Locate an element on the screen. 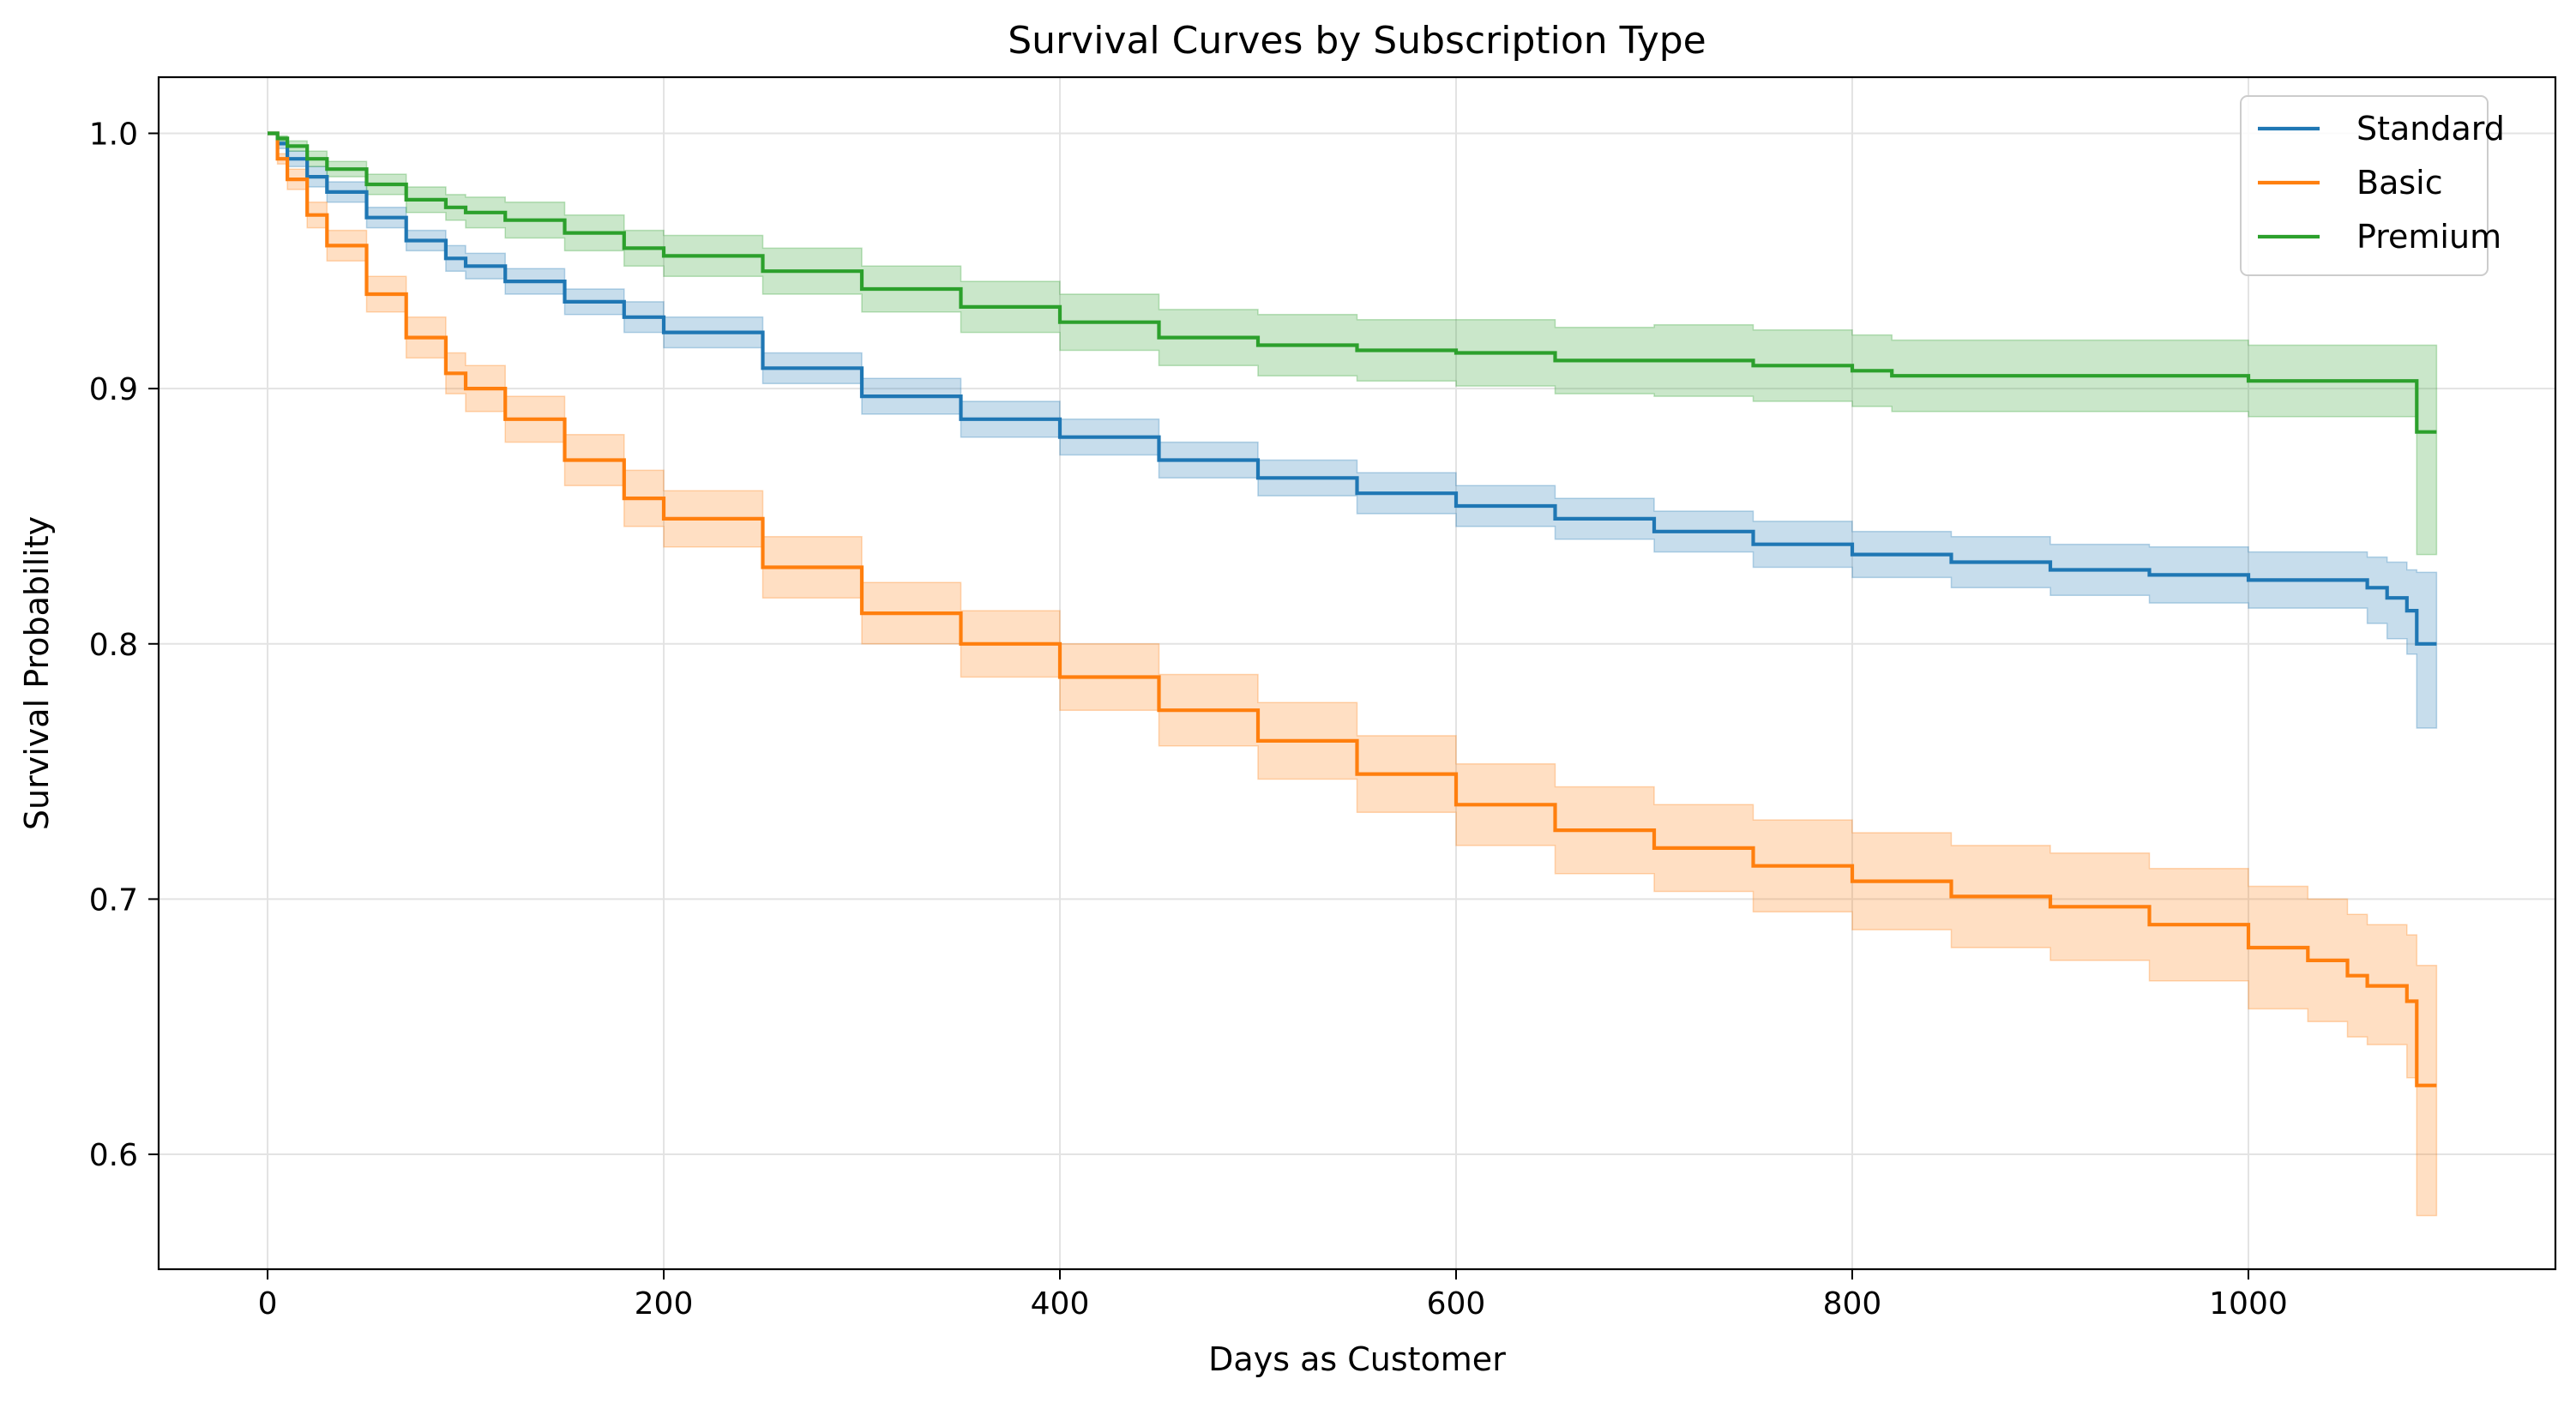 This screenshot has width=2576, height=1409. y-tick-label: 1.0 is located at coordinates (113, 134).